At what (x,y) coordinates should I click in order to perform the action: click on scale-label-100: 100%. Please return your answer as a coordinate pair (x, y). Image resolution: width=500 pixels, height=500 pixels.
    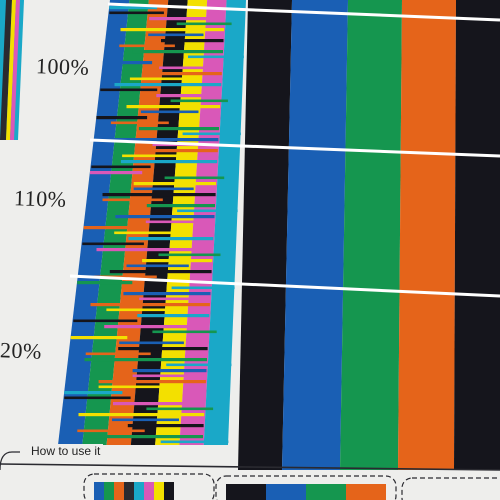
    Looking at the image, I should click on (62, 66).